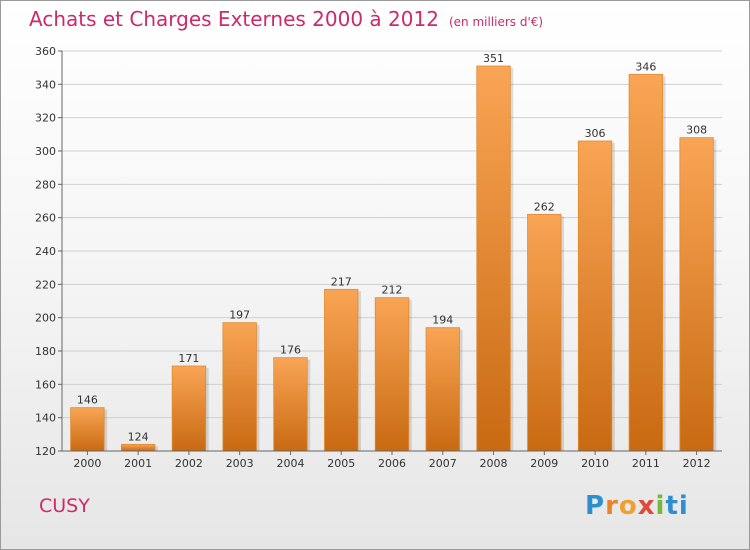 This screenshot has height=550, width=750. Describe the element at coordinates (45, 118) in the screenshot. I see `y-tick-label: 320` at that location.